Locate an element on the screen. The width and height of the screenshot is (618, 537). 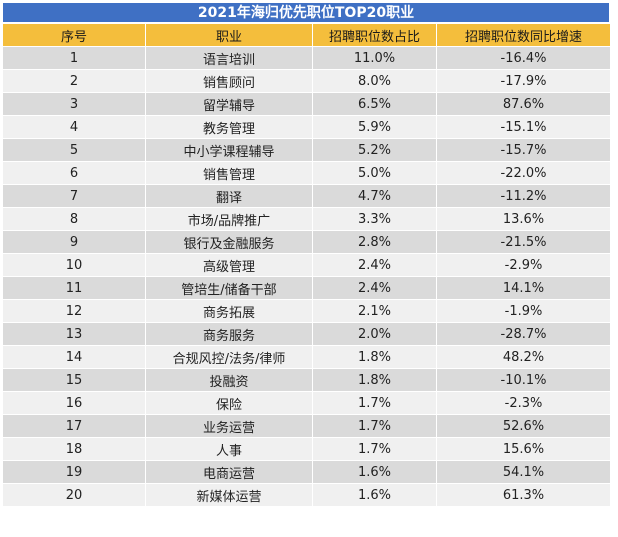
cell-occupation: 销售管理 is located at coordinates (229, 173).